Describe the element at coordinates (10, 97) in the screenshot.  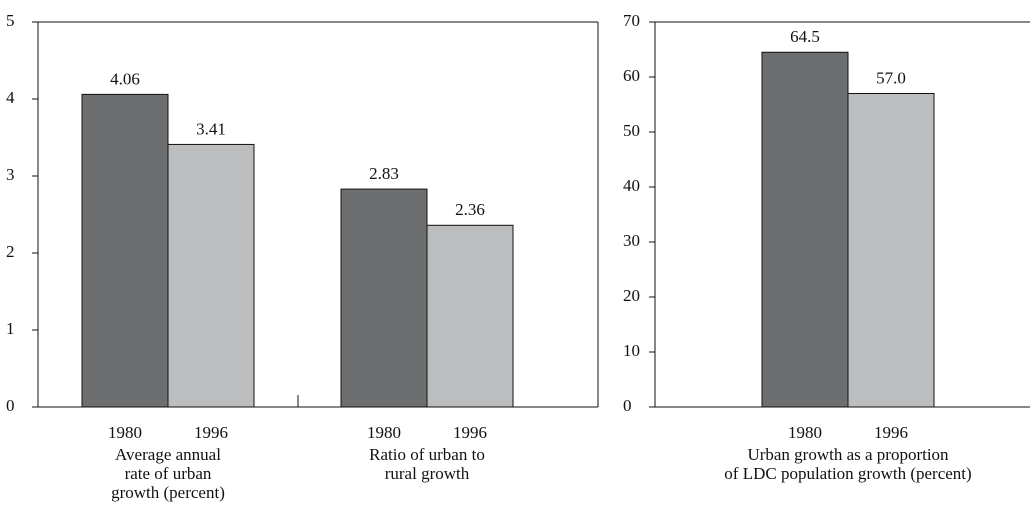
I see `y-tick-label: 4` at that location.